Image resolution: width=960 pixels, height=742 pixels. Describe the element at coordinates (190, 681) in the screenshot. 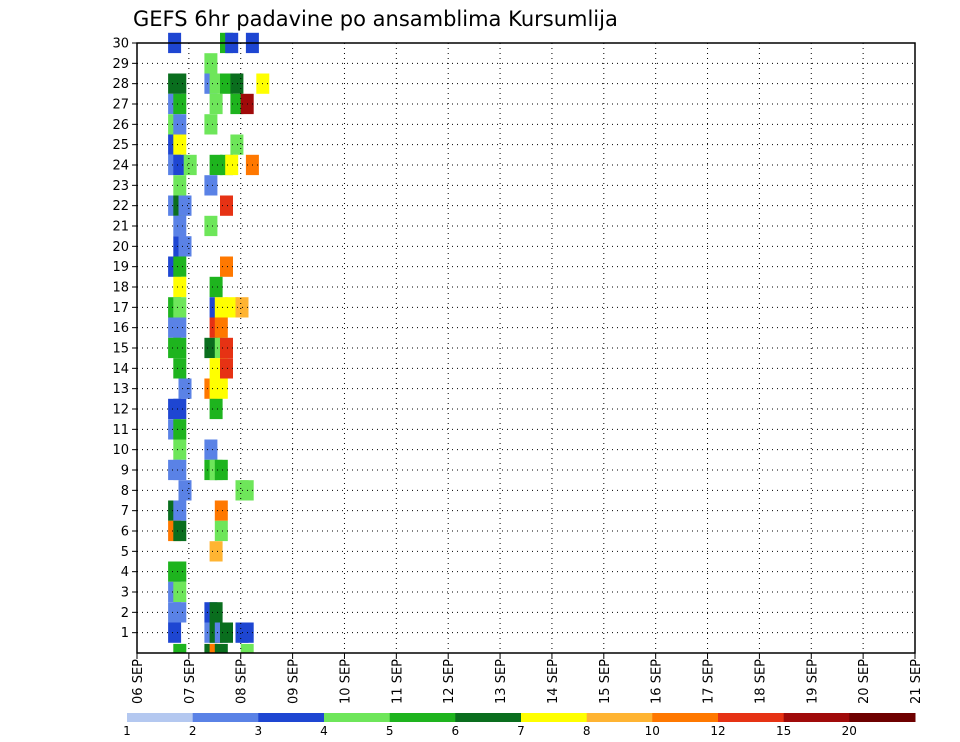

I see `x-tick-label: 07 SEP` at that location.